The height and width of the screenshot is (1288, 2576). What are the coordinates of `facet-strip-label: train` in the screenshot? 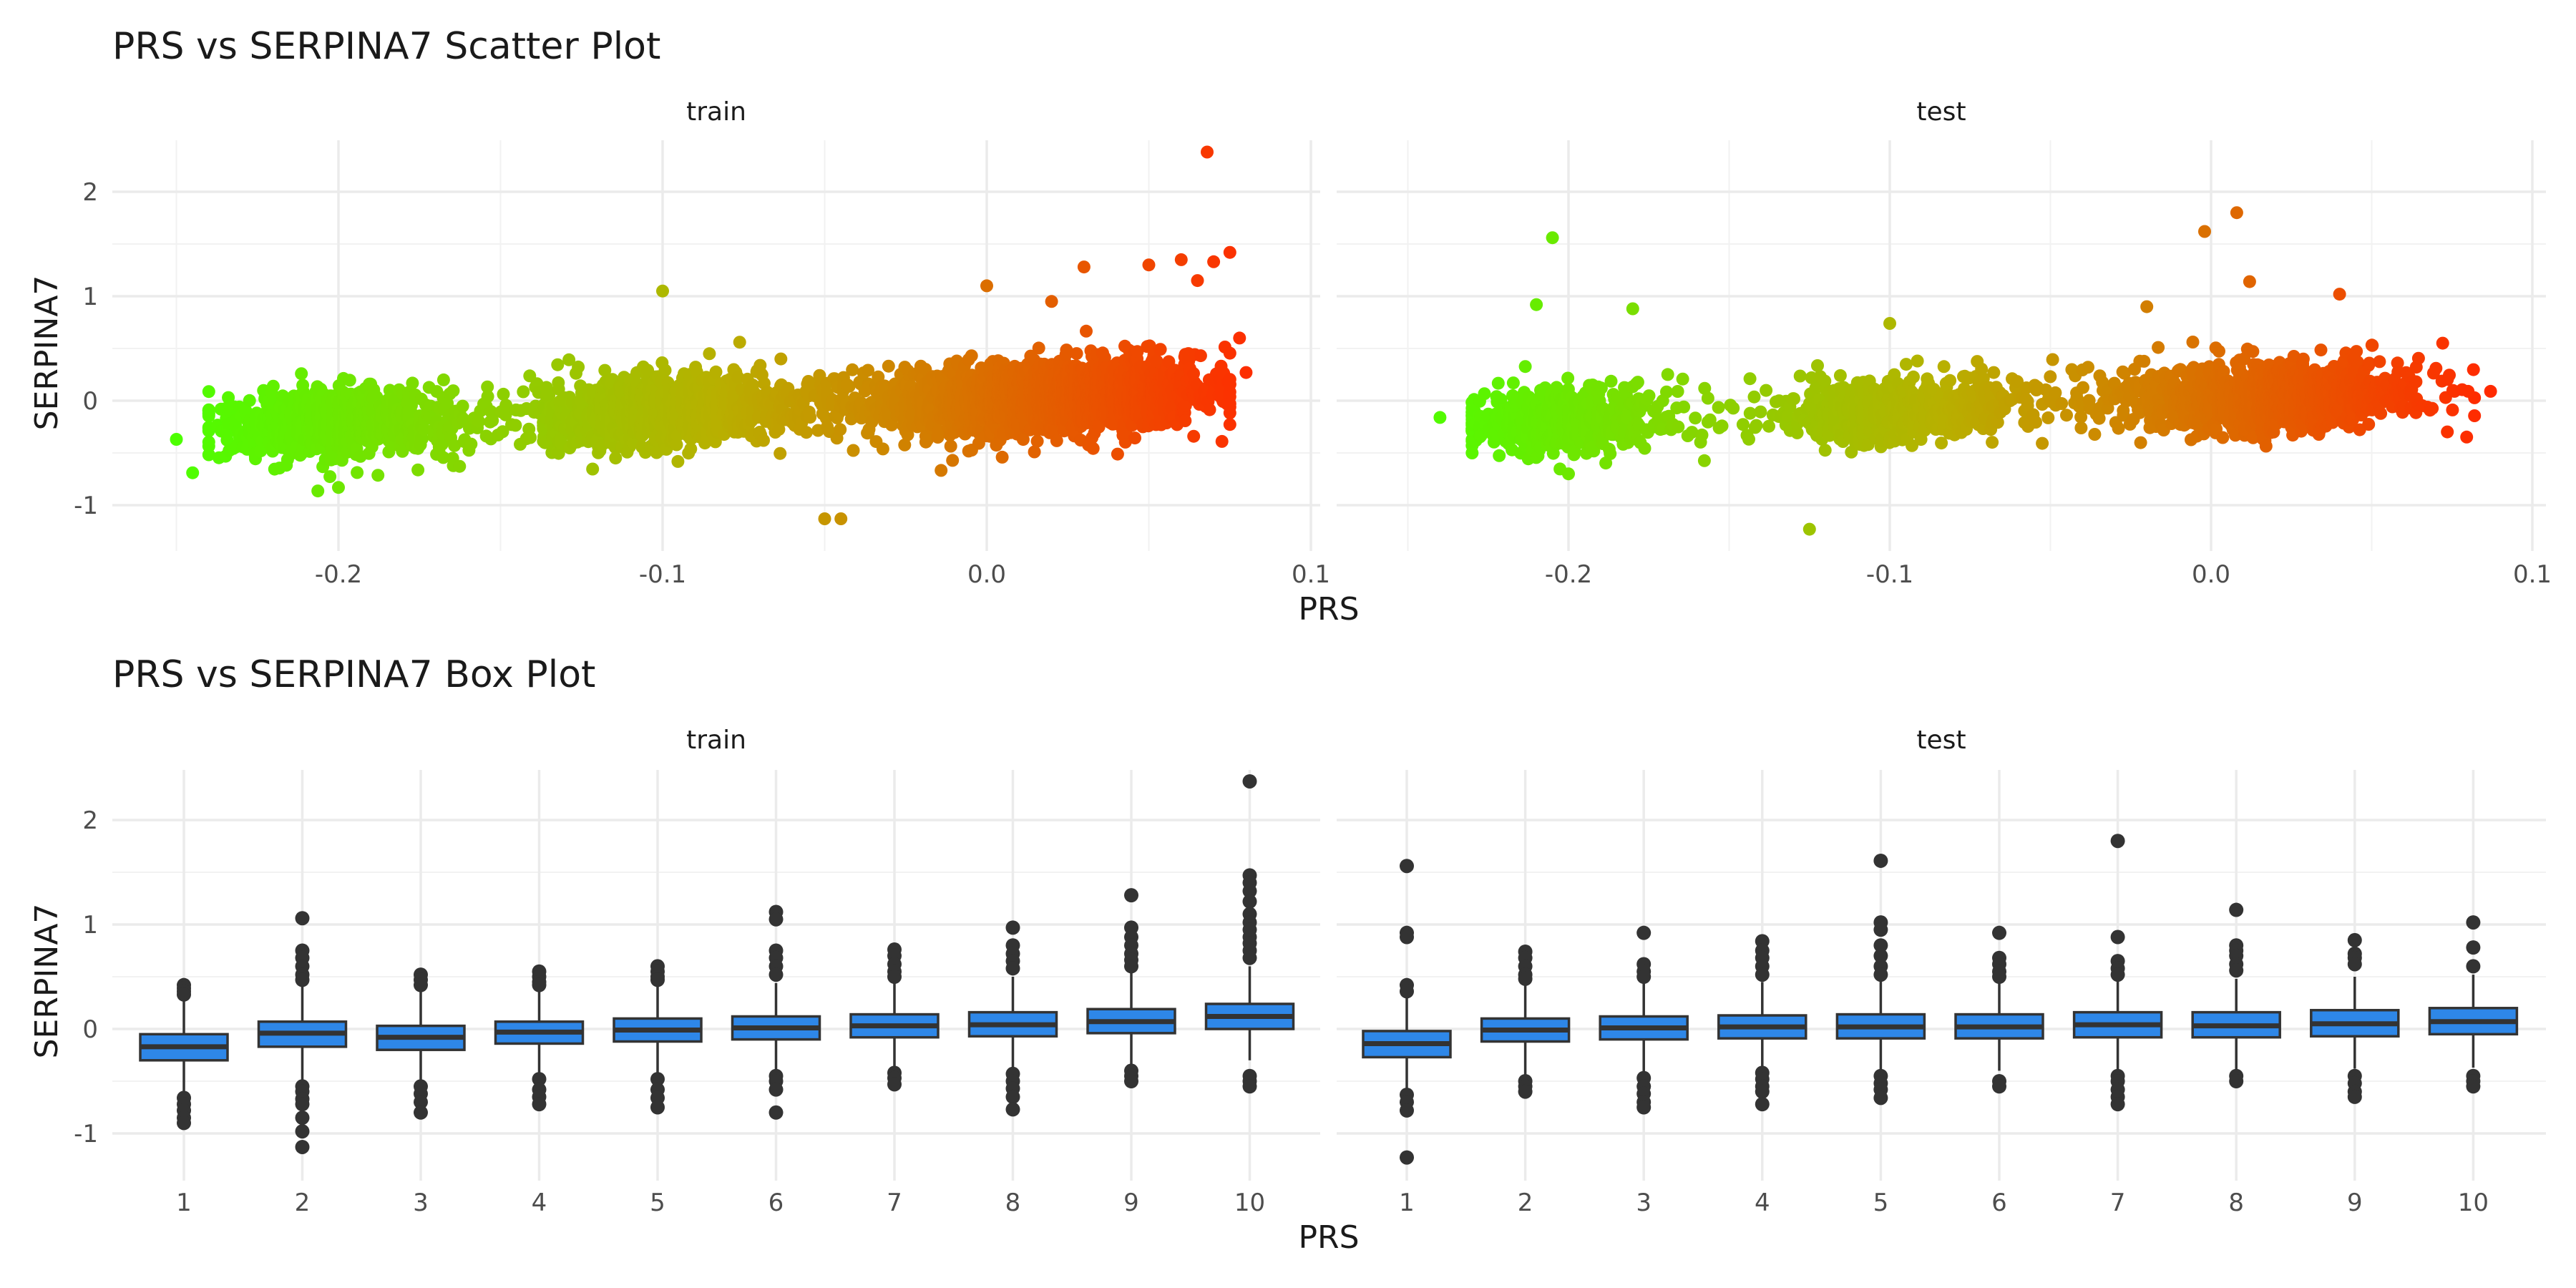 It's located at (716, 112).